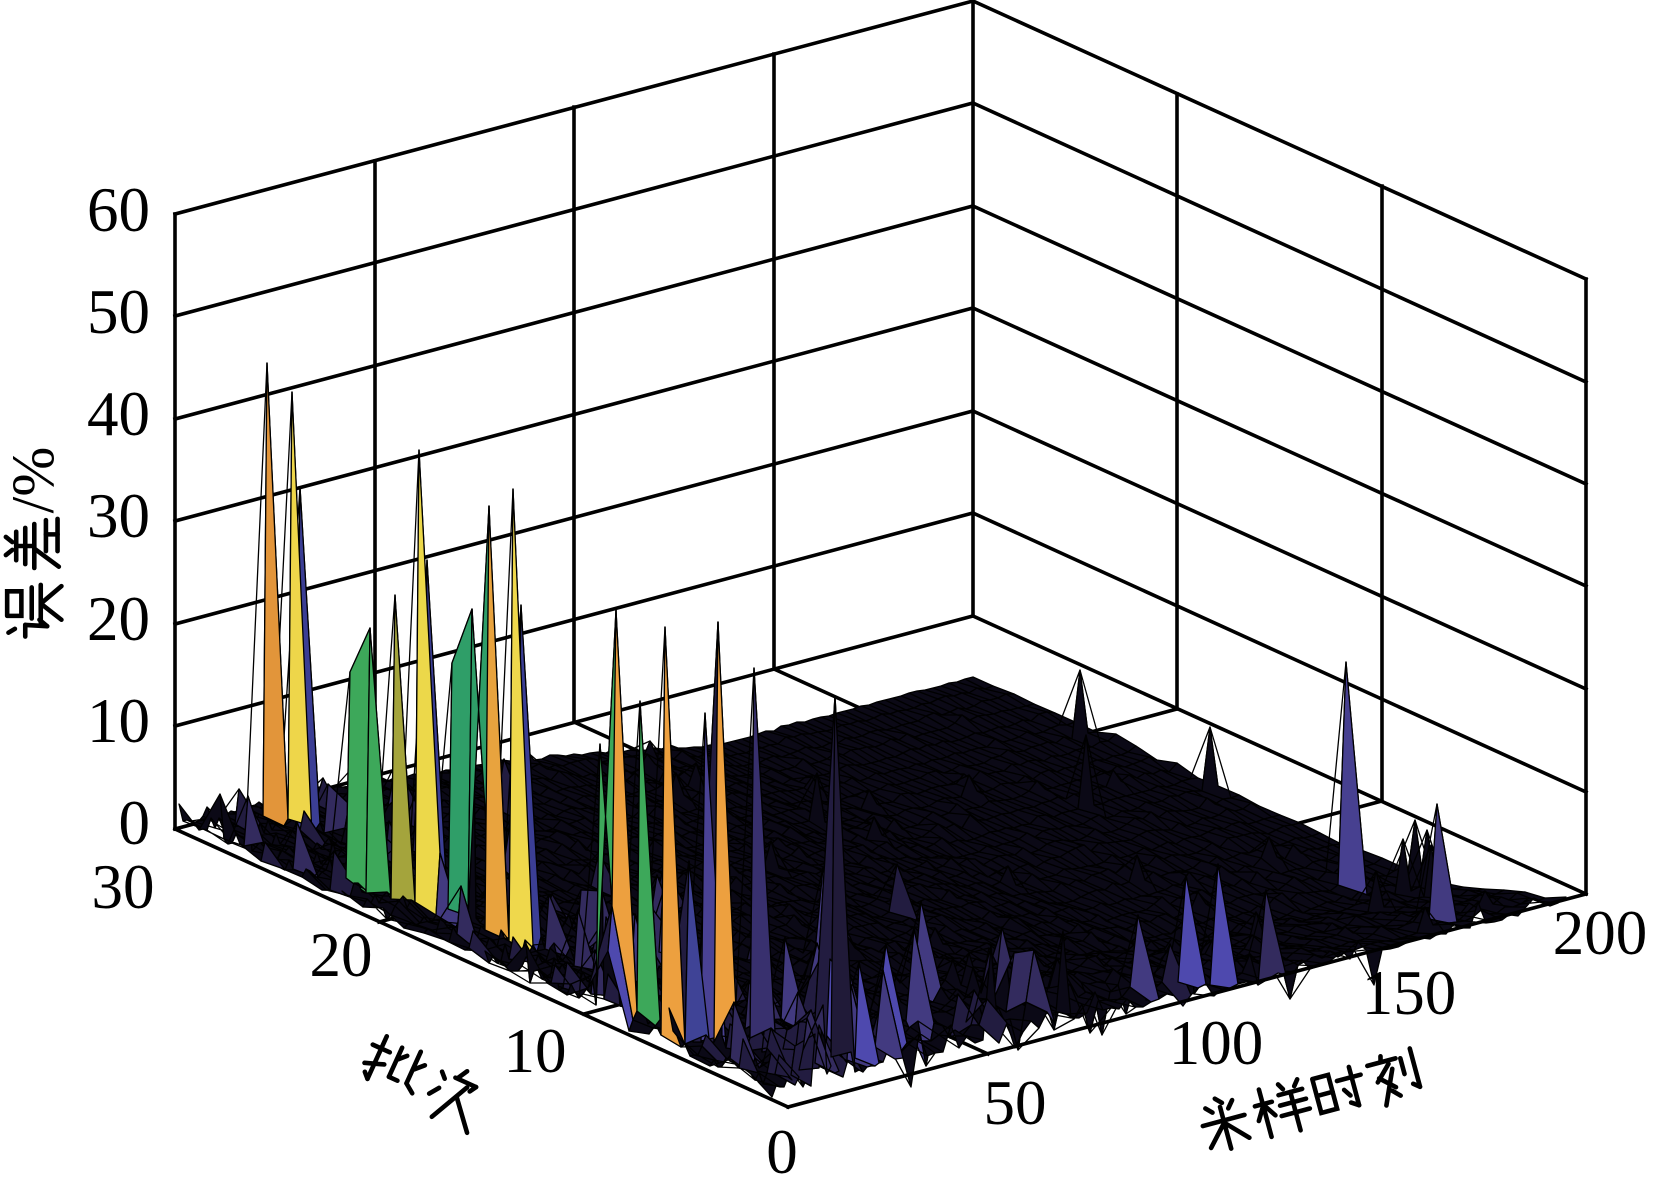  Describe the element at coordinates (118, 210) in the screenshot. I see `svg-text: 60` at that location.